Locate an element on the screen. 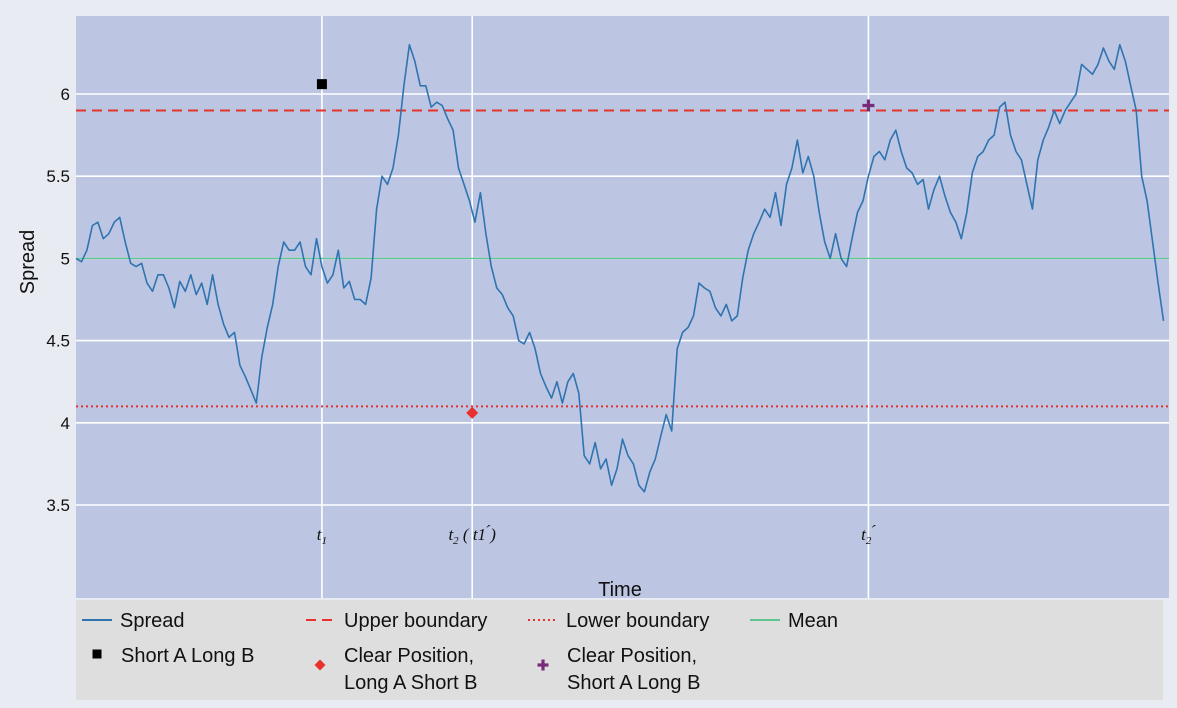  marker-diamond is located at coordinates (472, 412).